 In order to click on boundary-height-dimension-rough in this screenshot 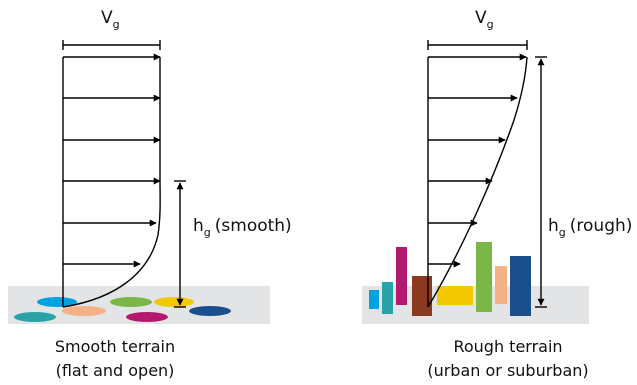, I will do `click(541, 182)`.